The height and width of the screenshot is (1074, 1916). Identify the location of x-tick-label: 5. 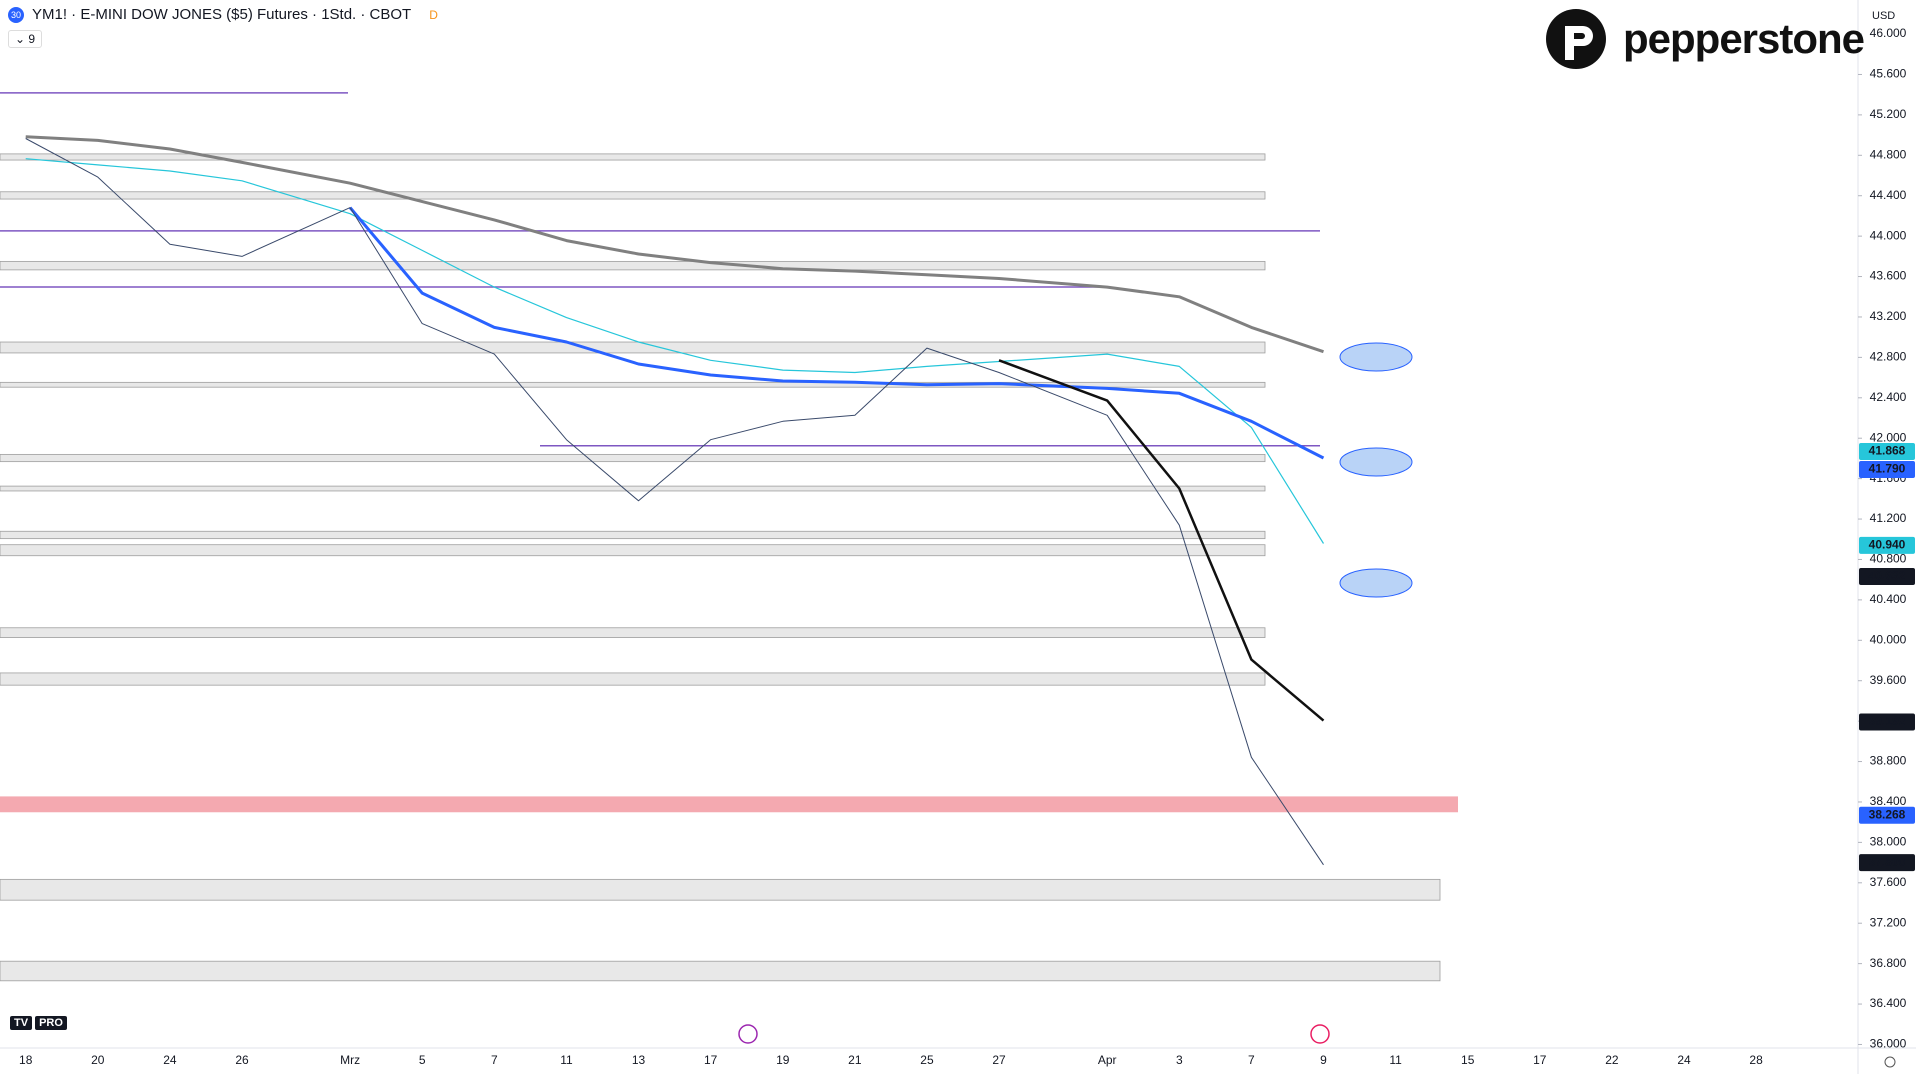
(422, 1060).